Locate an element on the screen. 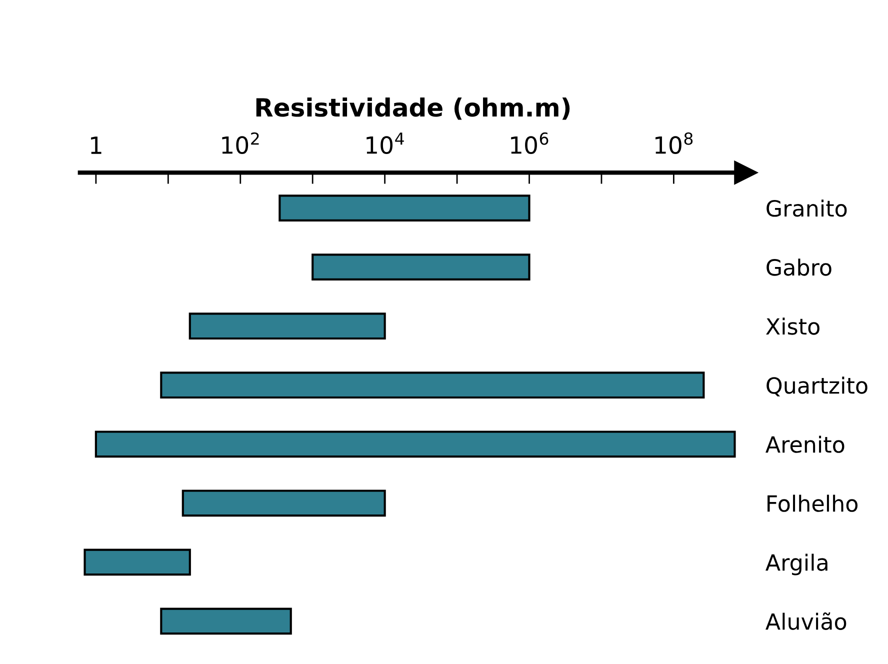 This screenshot has height=664, width=888. y-tick-label: Aluvião is located at coordinates (806, 621).